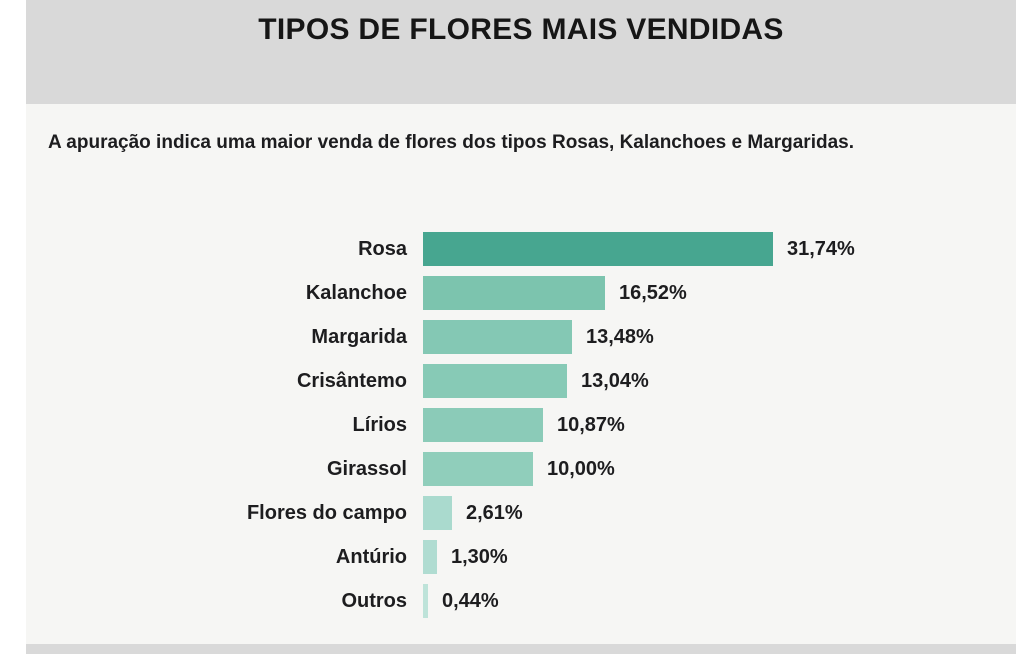 The height and width of the screenshot is (654, 1024). I want to click on bar-label: Crisântemo, so click(351, 380).